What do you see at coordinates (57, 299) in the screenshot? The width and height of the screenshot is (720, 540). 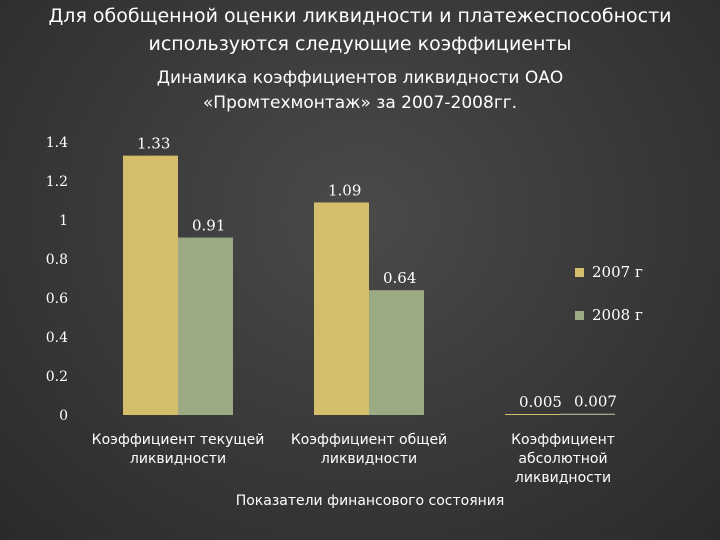 I see `y-tick-label: 0.6` at bounding box center [57, 299].